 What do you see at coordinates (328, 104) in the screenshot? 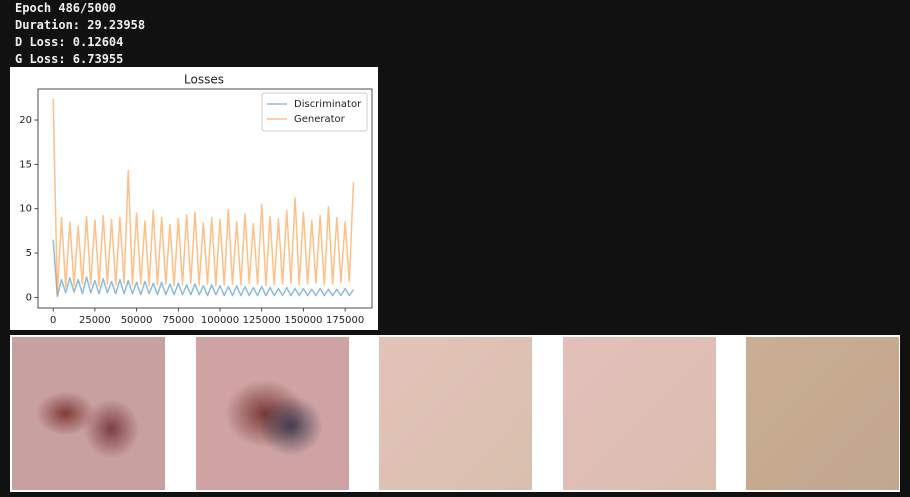
I see `legend-label: Discriminator` at bounding box center [328, 104].